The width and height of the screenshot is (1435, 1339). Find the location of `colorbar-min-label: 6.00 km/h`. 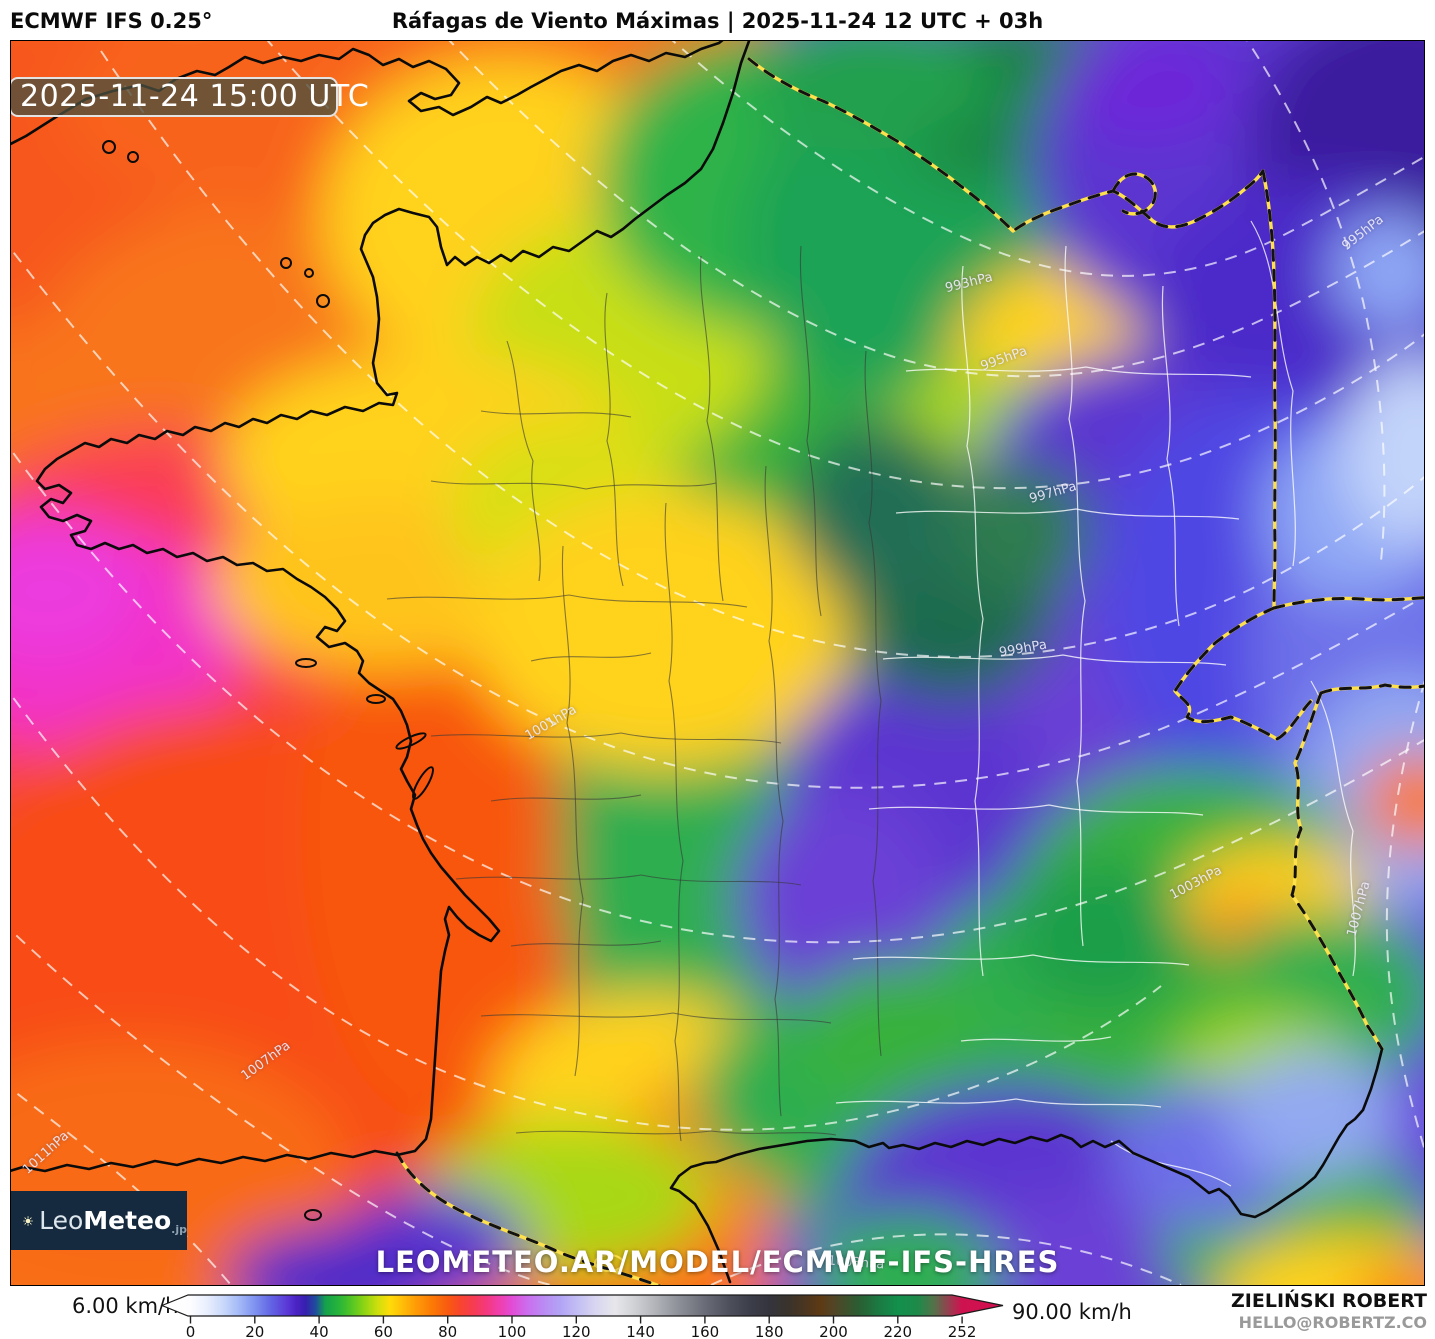

colorbar-min-label: 6.00 km/h is located at coordinates (125, 1306).